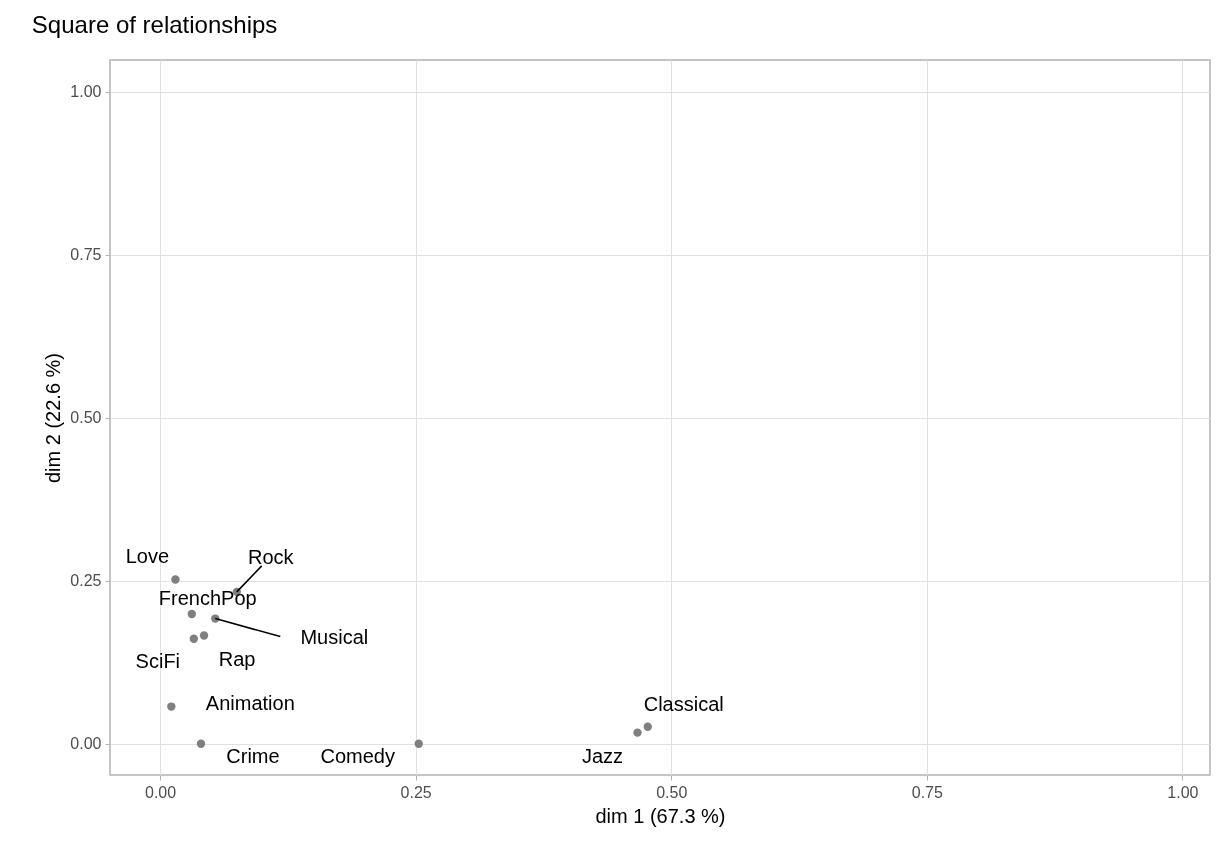  Describe the element at coordinates (86, 418) in the screenshot. I see `y-tick-label: 0.50` at that location.